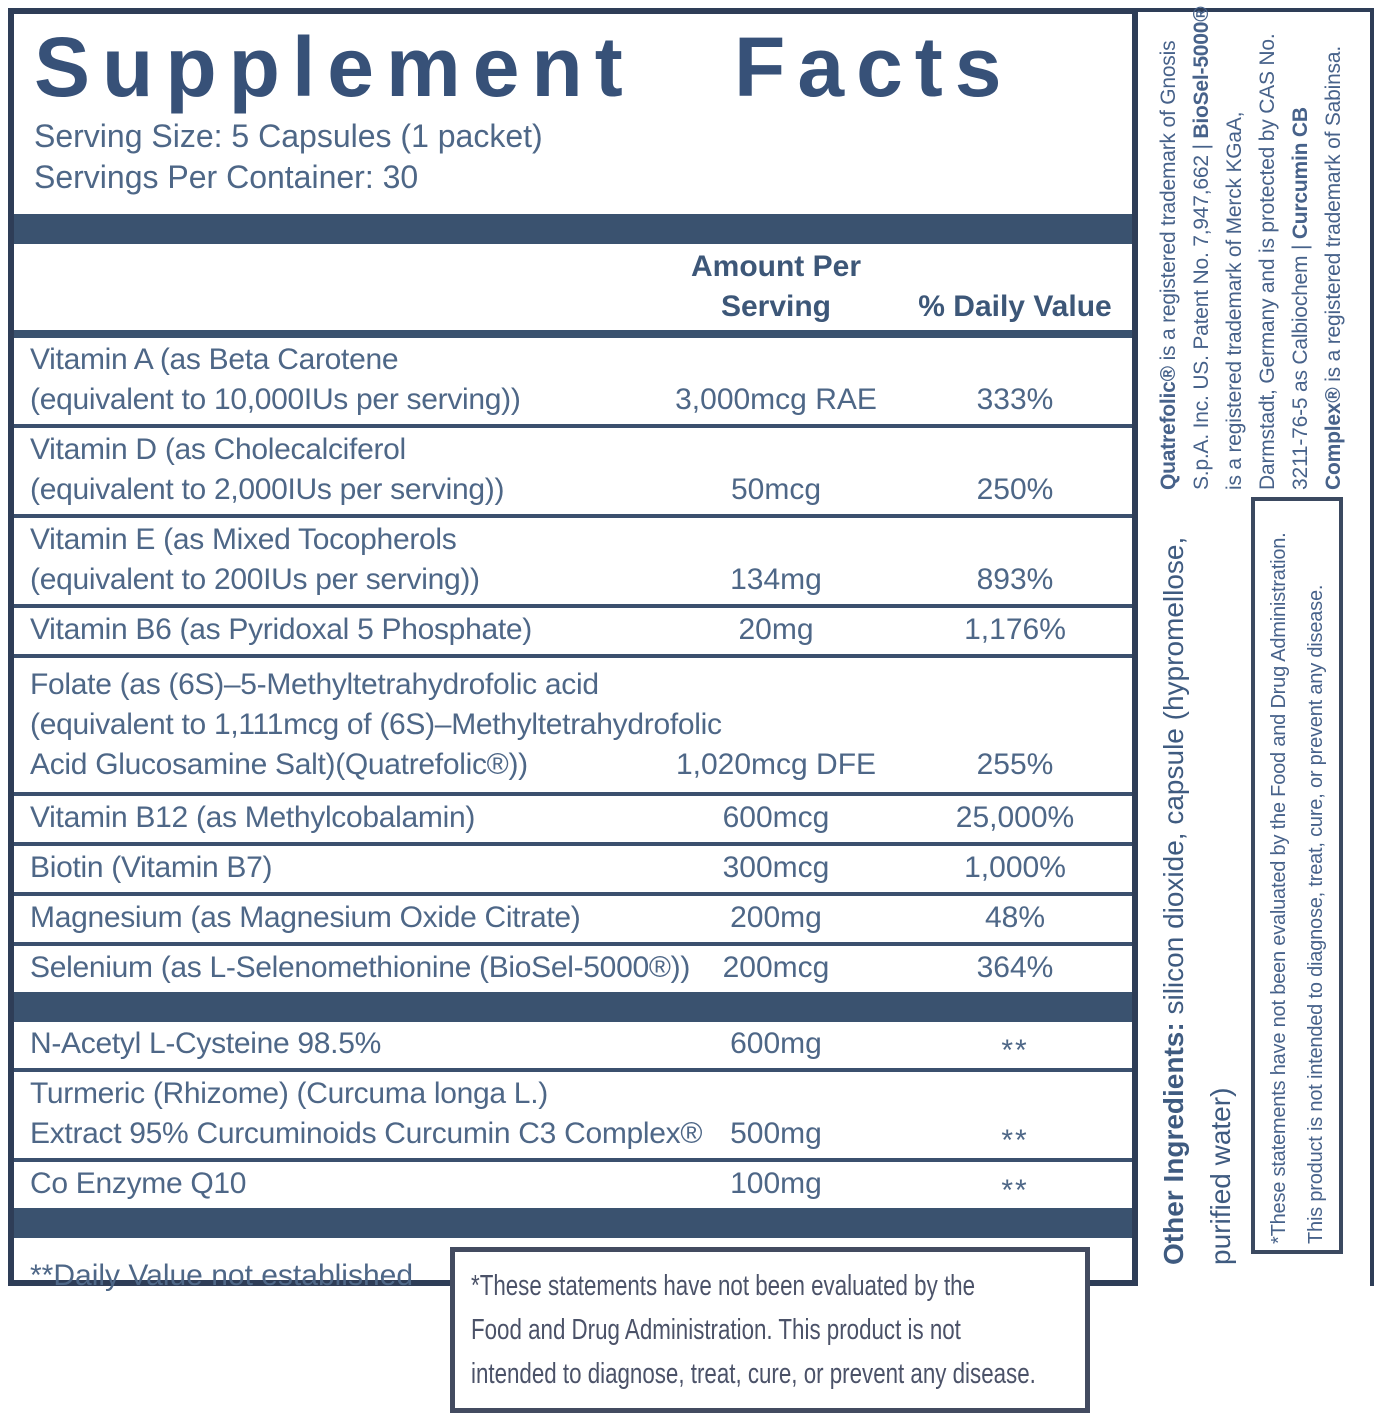 This screenshot has height=1415, width=1376. What do you see at coordinates (776, 917) in the screenshot?
I see `nutrient-amount: 200mg` at bounding box center [776, 917].